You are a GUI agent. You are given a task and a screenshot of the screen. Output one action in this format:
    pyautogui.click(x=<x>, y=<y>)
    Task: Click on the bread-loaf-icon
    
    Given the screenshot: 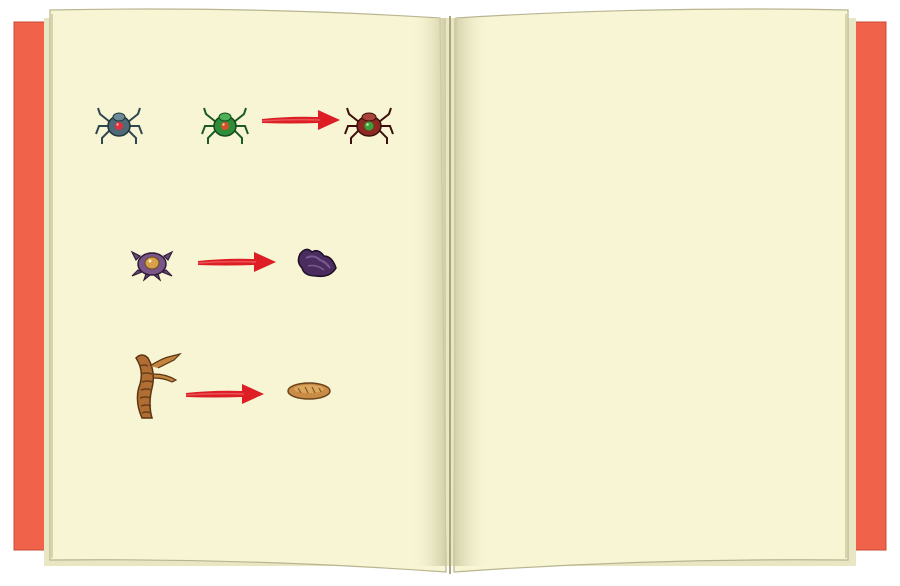 What is the action you would take?
    pyautogui.click(x=309, y=391)
    